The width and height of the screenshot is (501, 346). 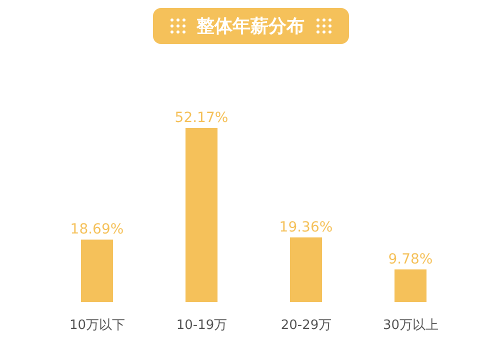 What do you see at coordinates (201, 118) in the screenshot?
I see `data-label: 52.17%` at bounding box center [201, 118].